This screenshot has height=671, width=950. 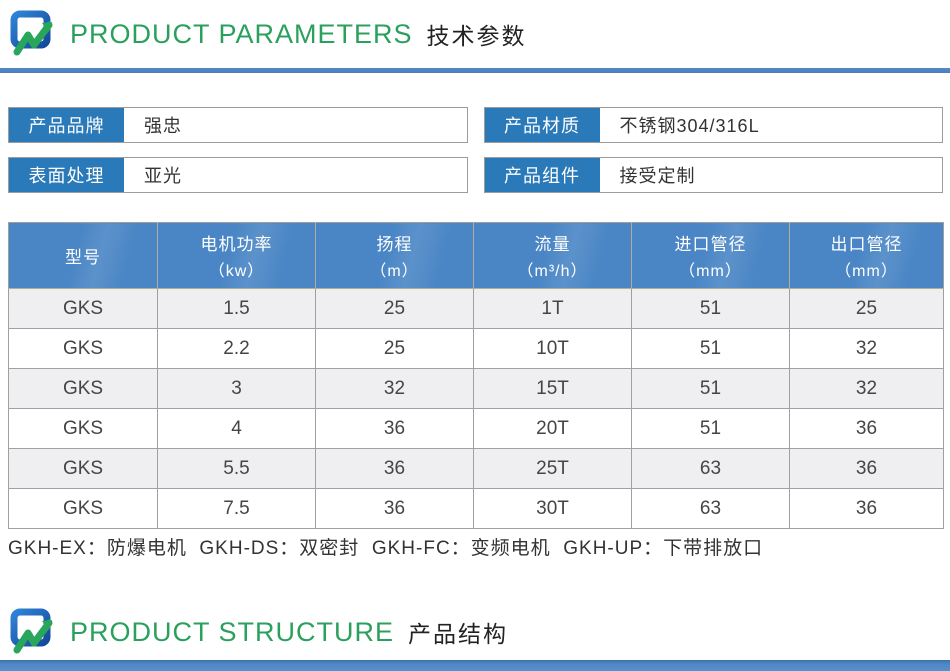 I want to click on table-cell: 7.5, so click(x=236, y=508).